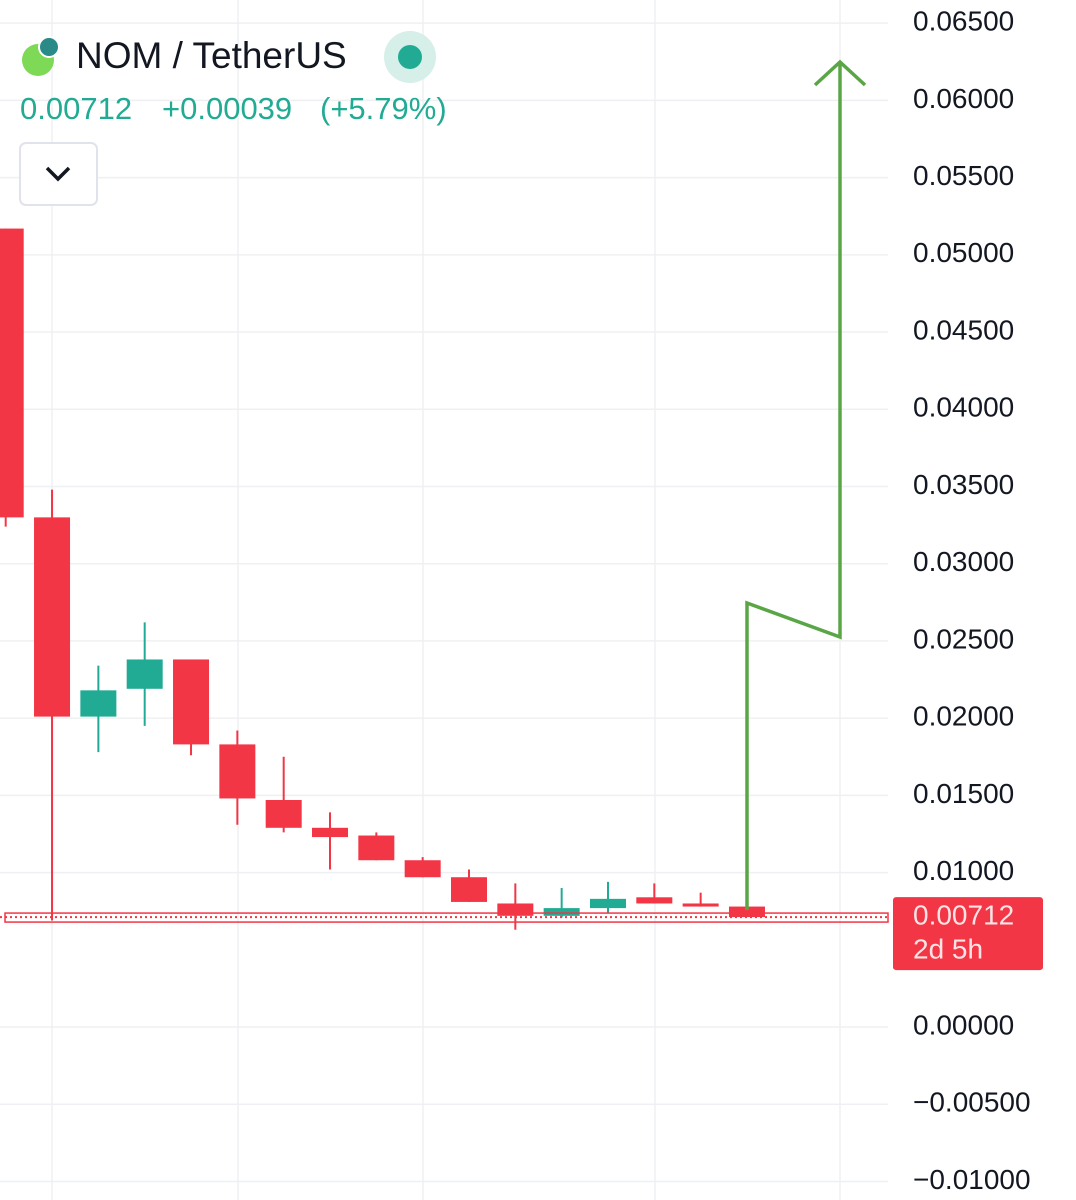  I want to click on status-dot, so click(410, 57).